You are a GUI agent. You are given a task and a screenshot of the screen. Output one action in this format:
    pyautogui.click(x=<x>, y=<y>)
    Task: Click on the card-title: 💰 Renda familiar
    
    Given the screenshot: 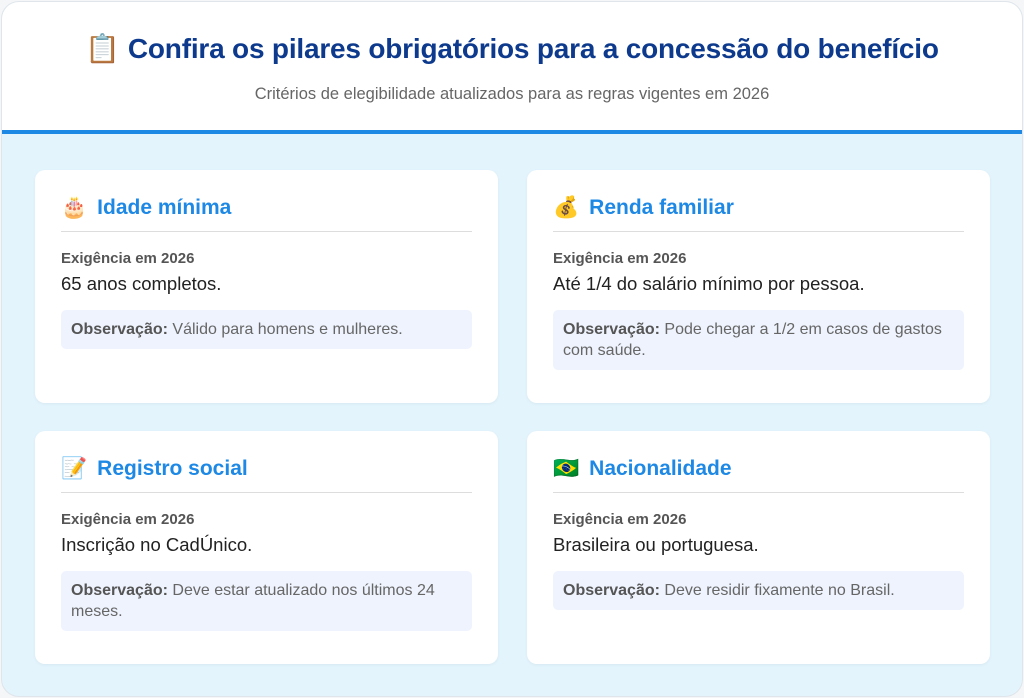 What is the action you would take?
    pyautogui.click(x=758, y=214)
    